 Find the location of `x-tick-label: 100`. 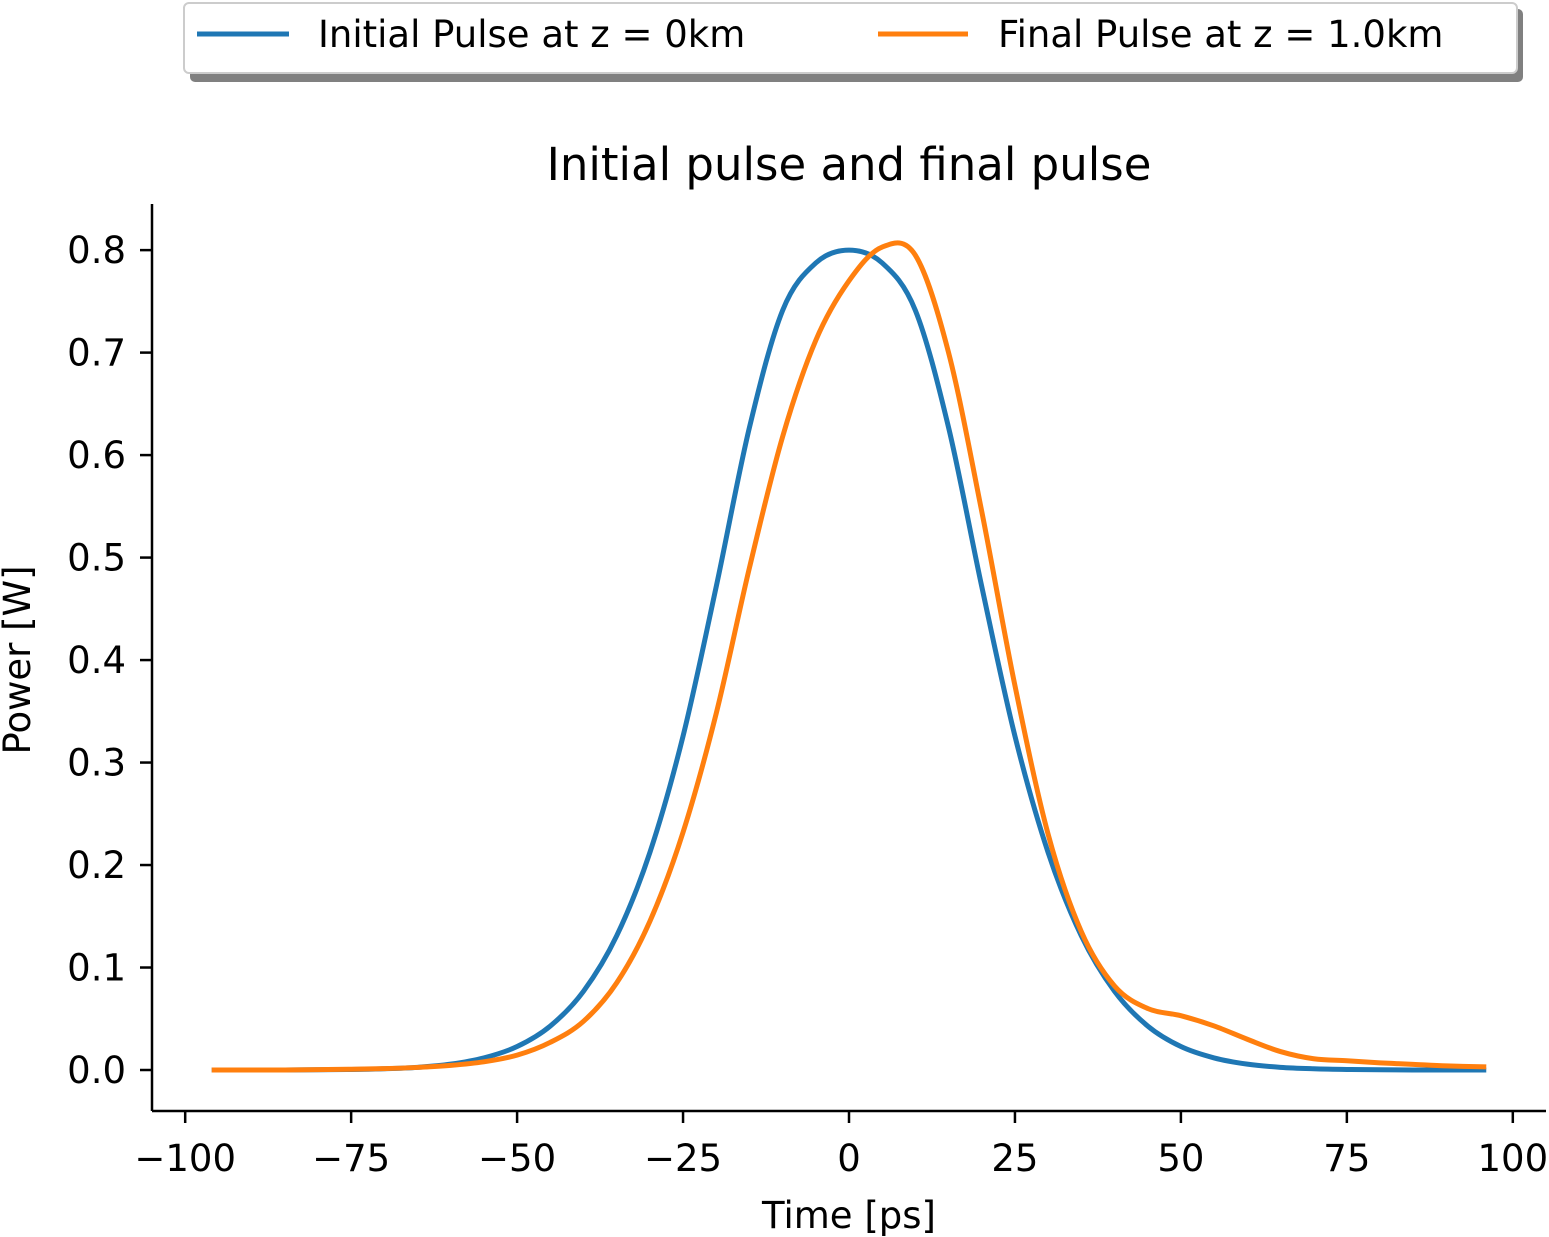

x-tick-label: 100 is located at coordinates (1512, 1158).